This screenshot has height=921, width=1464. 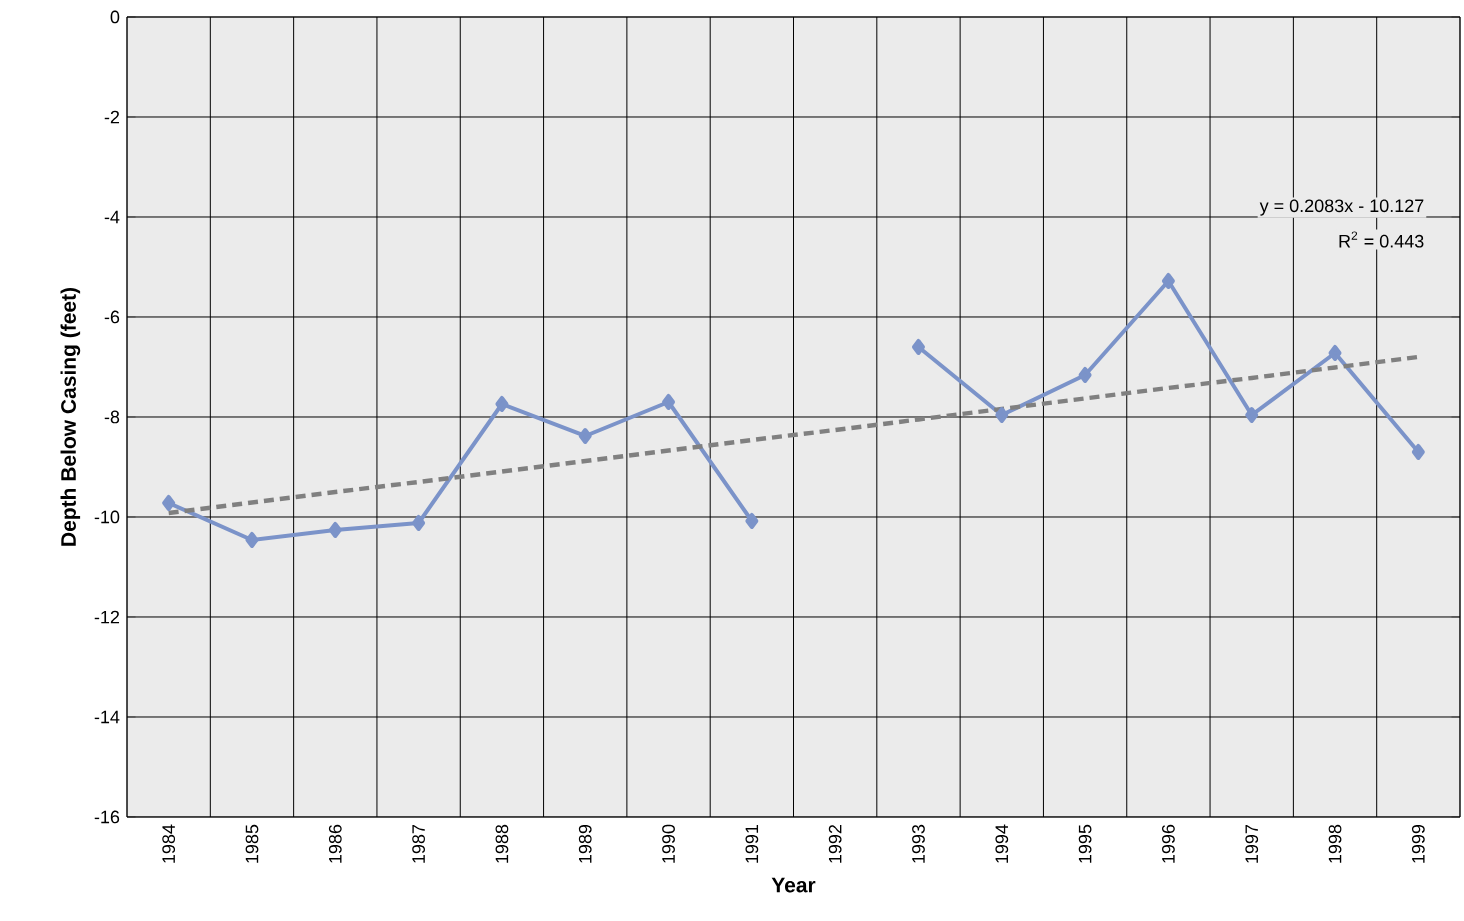 What do you see at coordinates (169, 843) in the screenshot?
I see `x-tick-label: 1984` at bounding box center [169, 843].